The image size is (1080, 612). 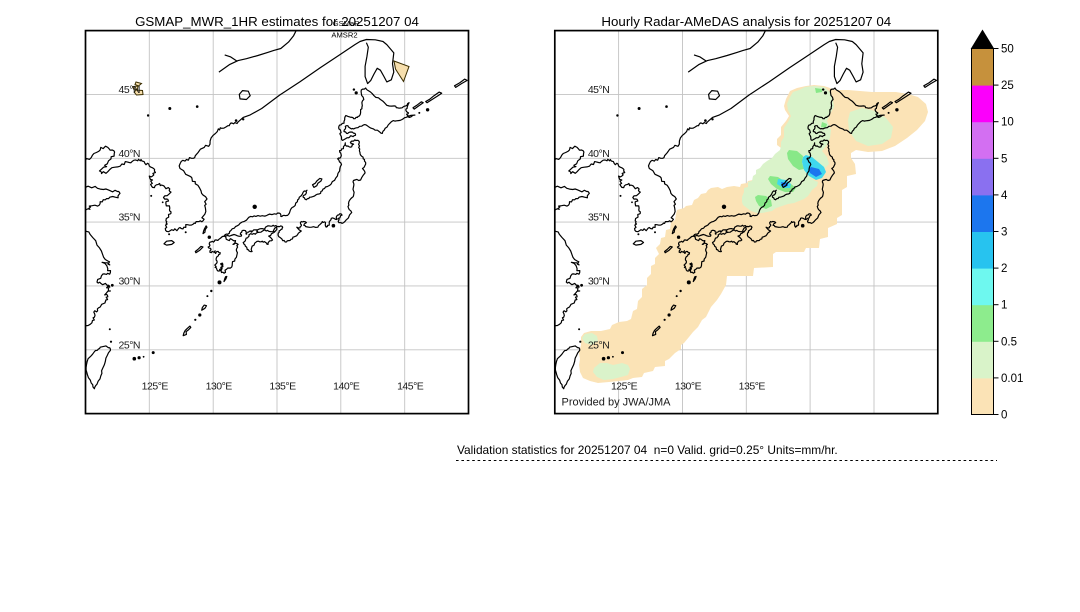 What do you see at coordinates (1004, 196) in the screenshot?
I see `svg-text: 4` at bounding box center [1004, 196].